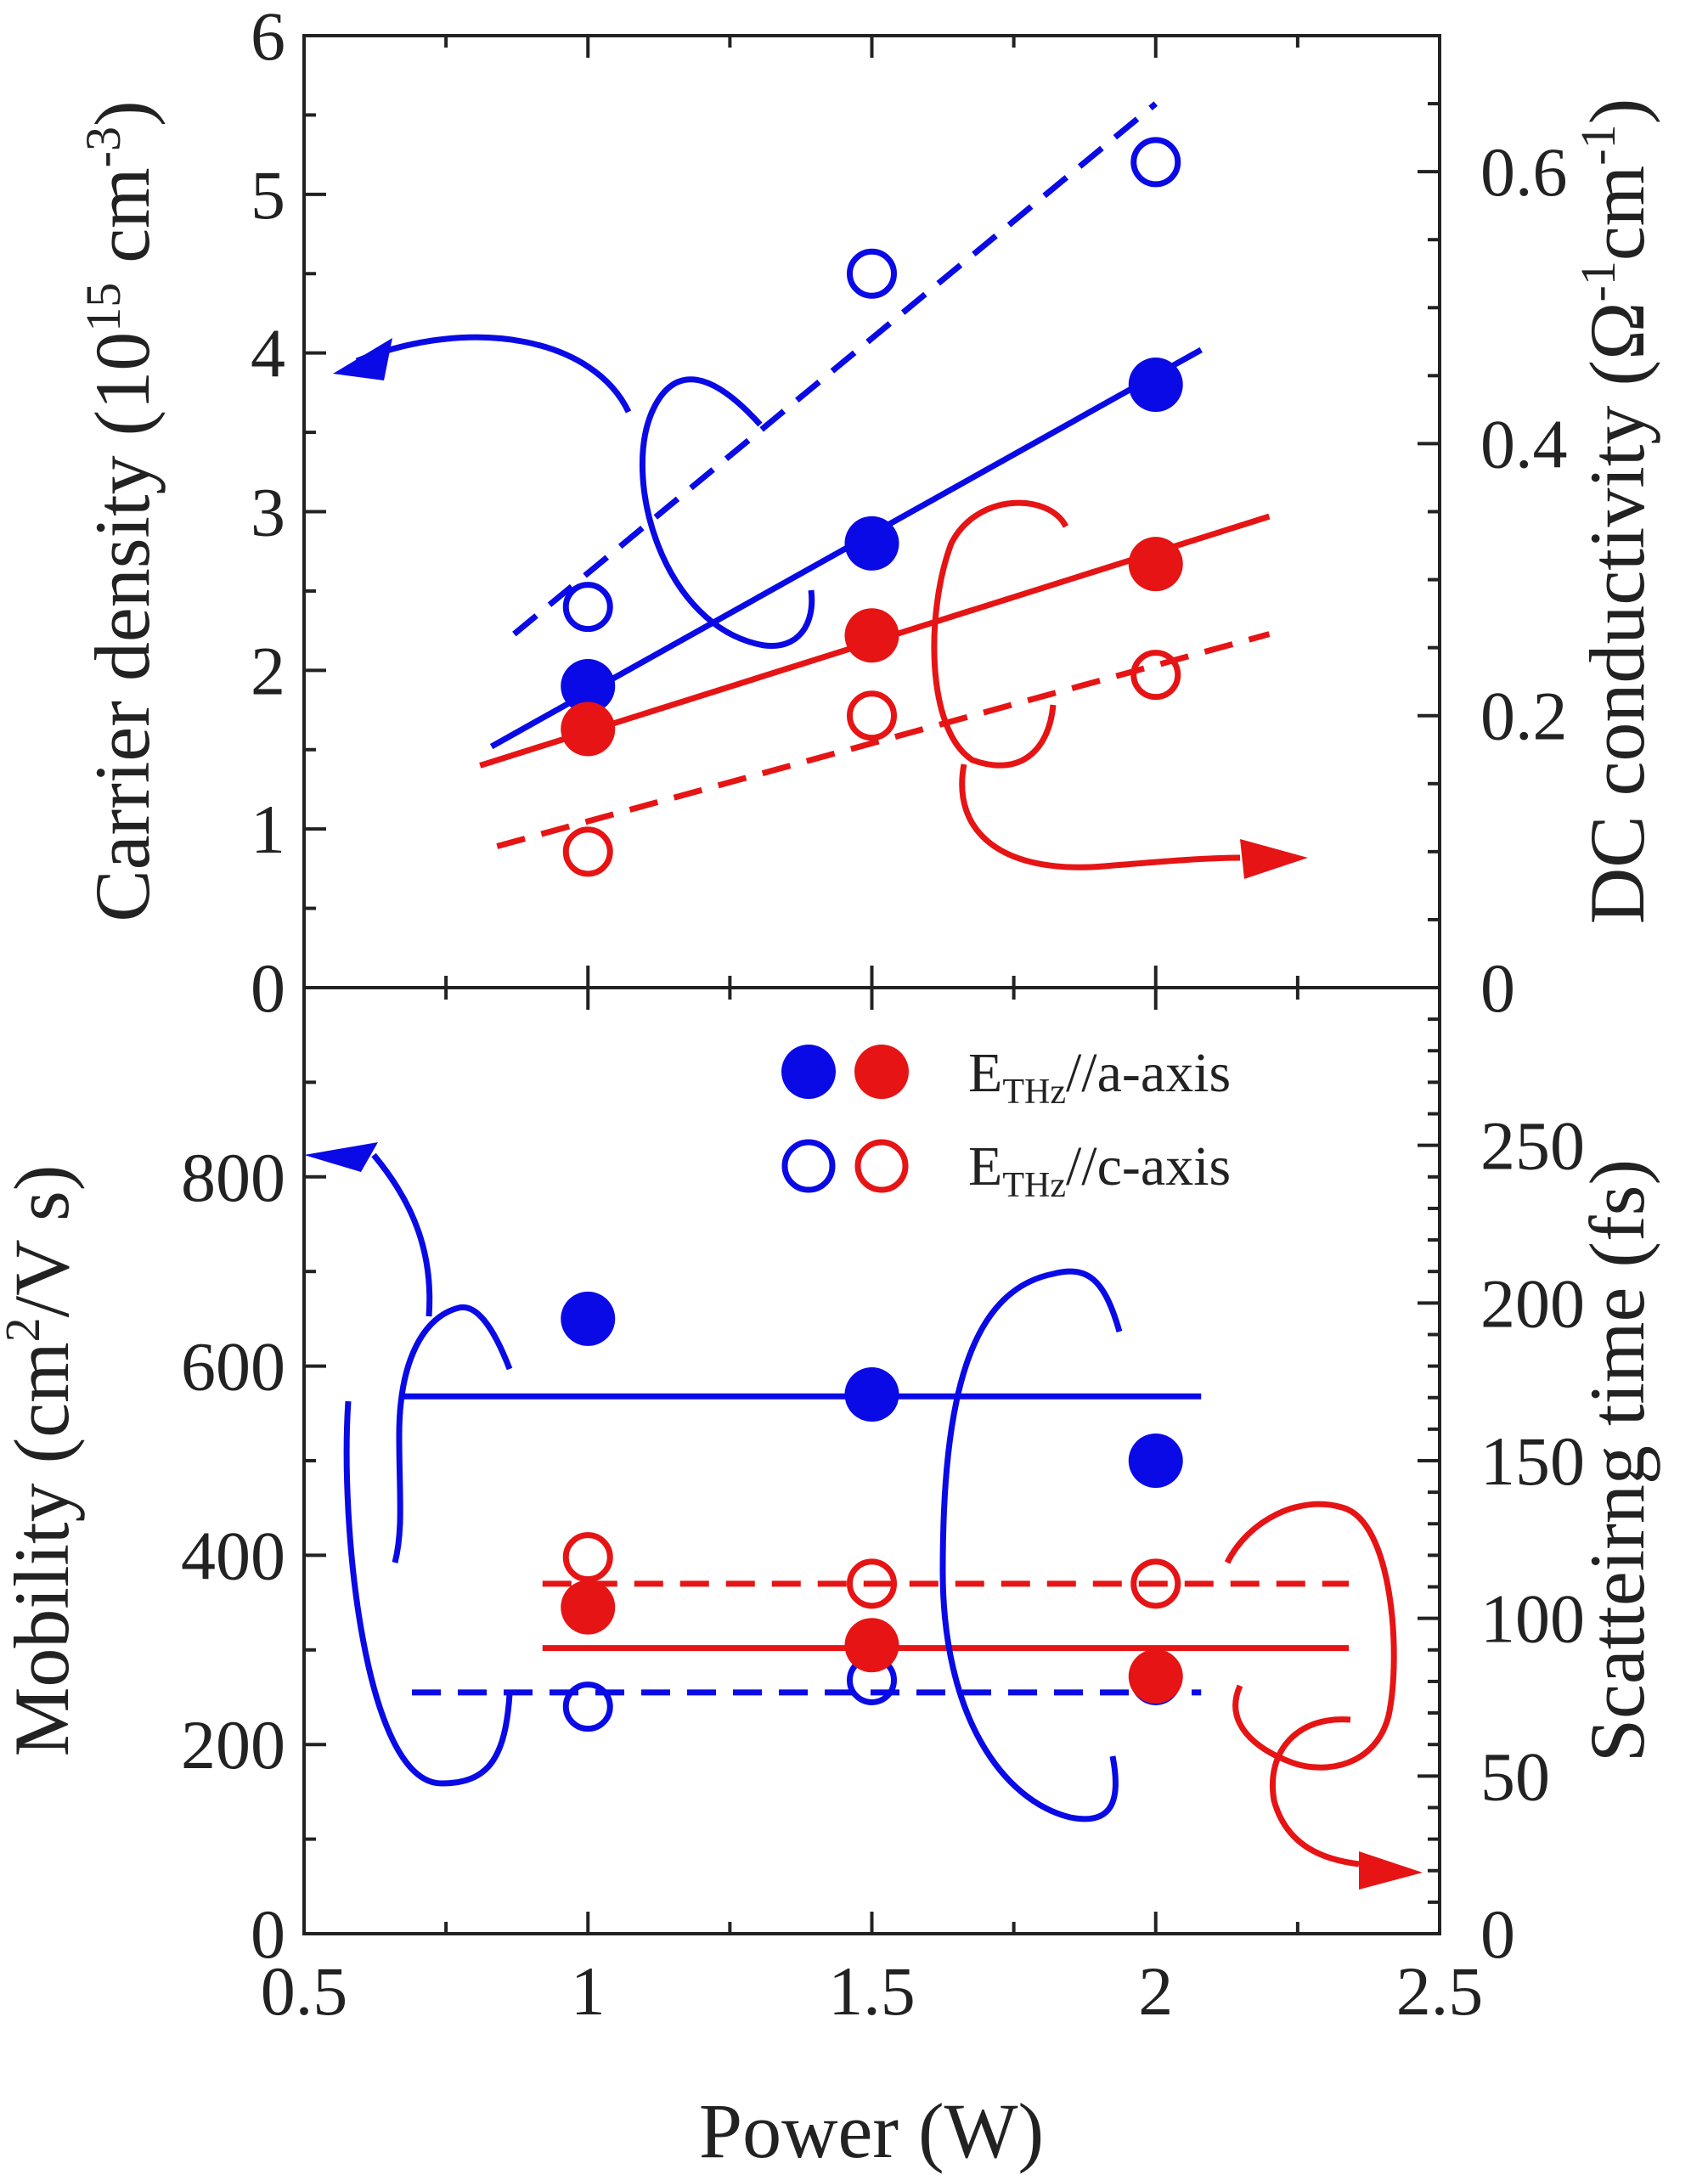 The image size is (1708, 2180). Describe the element at coordinates (1524, 172) in the screenshot. I see `y-right-tick-label: 0.6` at that location.